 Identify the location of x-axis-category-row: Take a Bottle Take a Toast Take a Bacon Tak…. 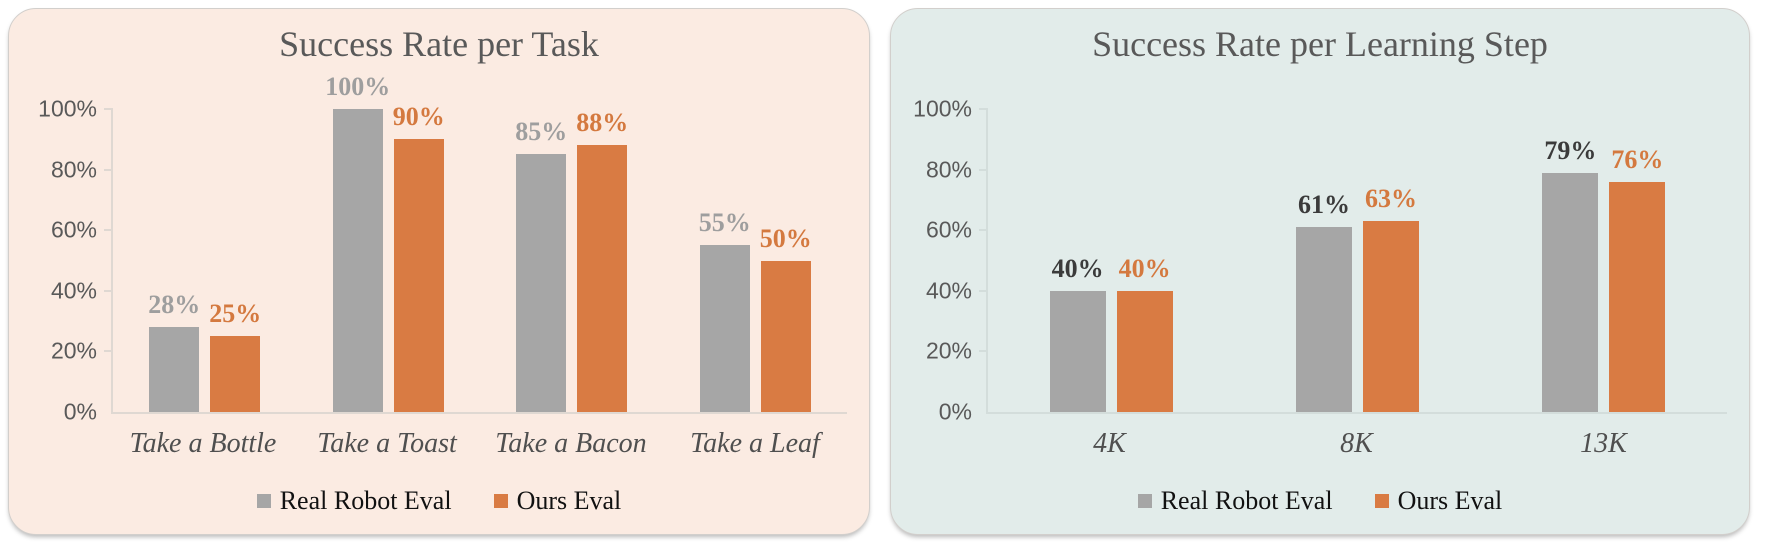
(479, 444).